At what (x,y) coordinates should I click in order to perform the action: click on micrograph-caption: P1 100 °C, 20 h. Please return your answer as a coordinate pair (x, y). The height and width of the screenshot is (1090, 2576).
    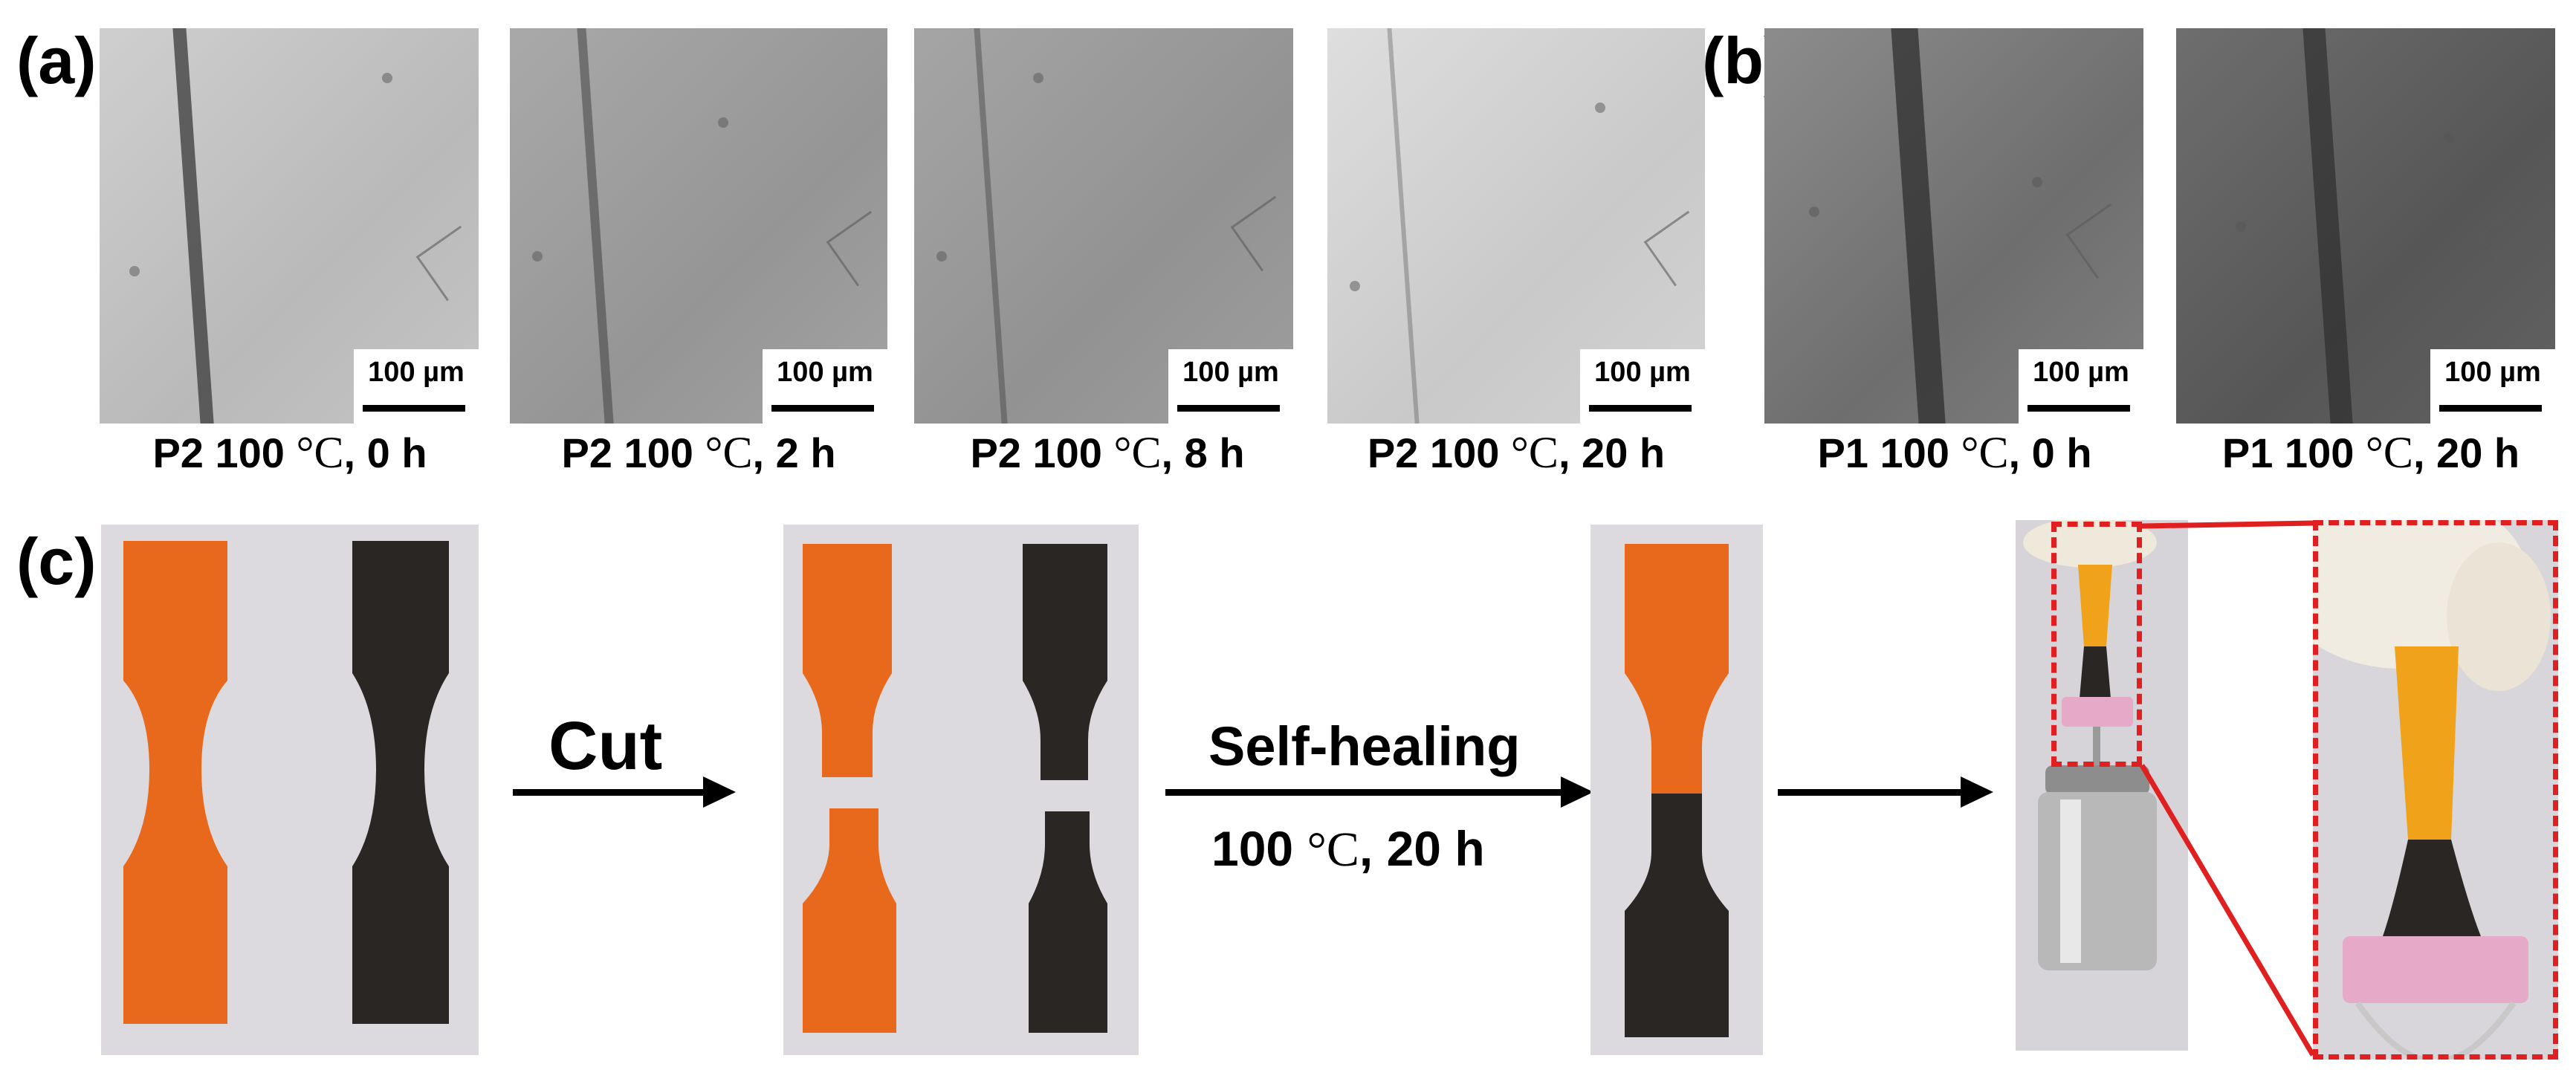
    Looking at the image, I should click on (2370, 452).